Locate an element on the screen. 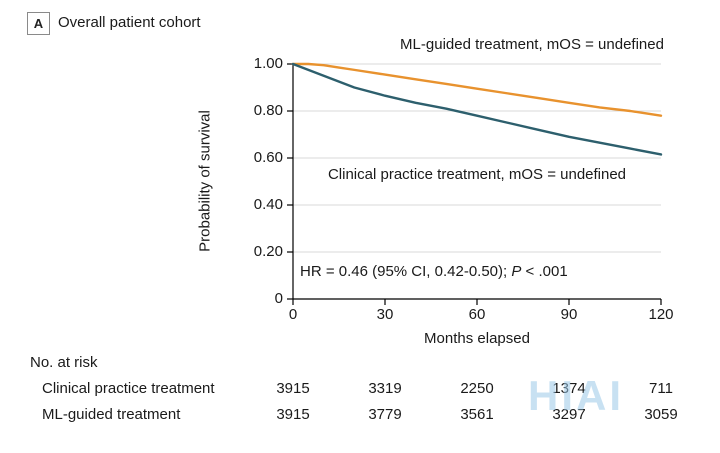 The image size is (720, 453). hazard-ratio-annotation: HR = 0.46 (95% CI, 0.42-0.50); P < .001 is located at coordinates (434, 271).